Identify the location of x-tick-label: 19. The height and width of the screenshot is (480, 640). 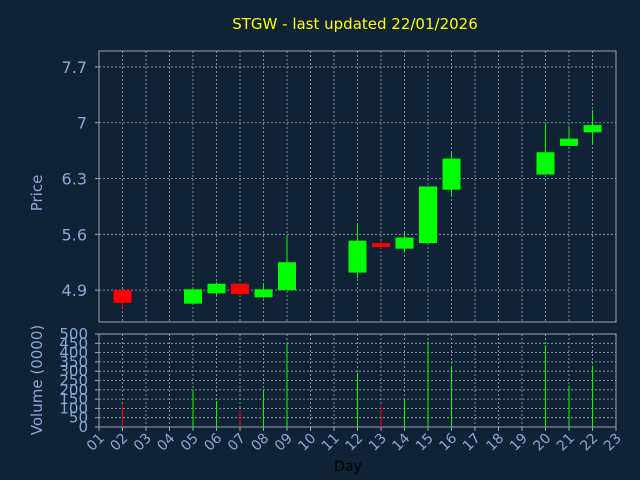
(519, 443).